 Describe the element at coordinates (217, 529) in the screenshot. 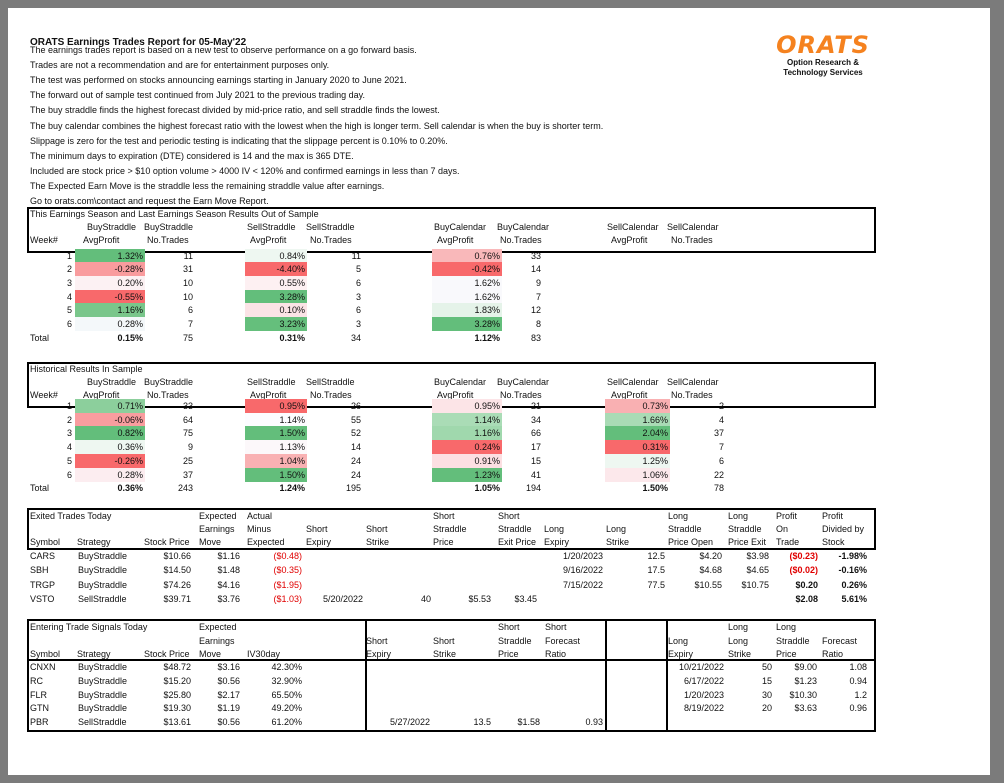

I see `column-header: Earnings` at that location.